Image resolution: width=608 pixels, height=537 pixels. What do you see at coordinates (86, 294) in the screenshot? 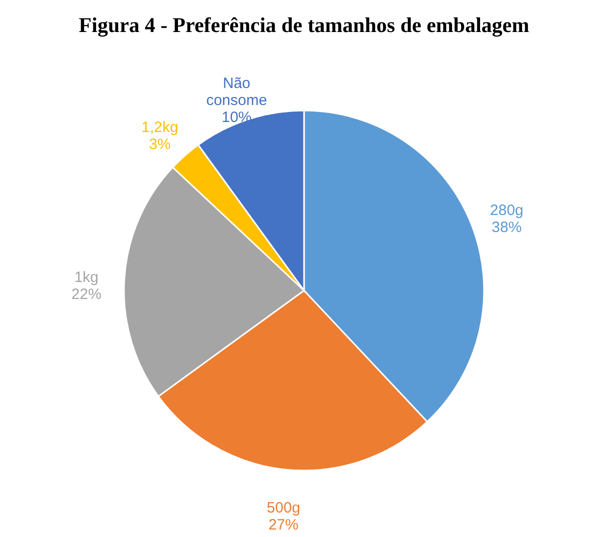
I see `data-label: 22%` at bounding box center [86, 294].